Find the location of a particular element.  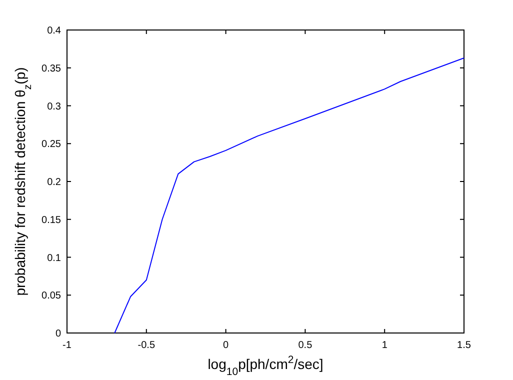

x-tick-label: 0.5 is located at coordinates (305, 345).